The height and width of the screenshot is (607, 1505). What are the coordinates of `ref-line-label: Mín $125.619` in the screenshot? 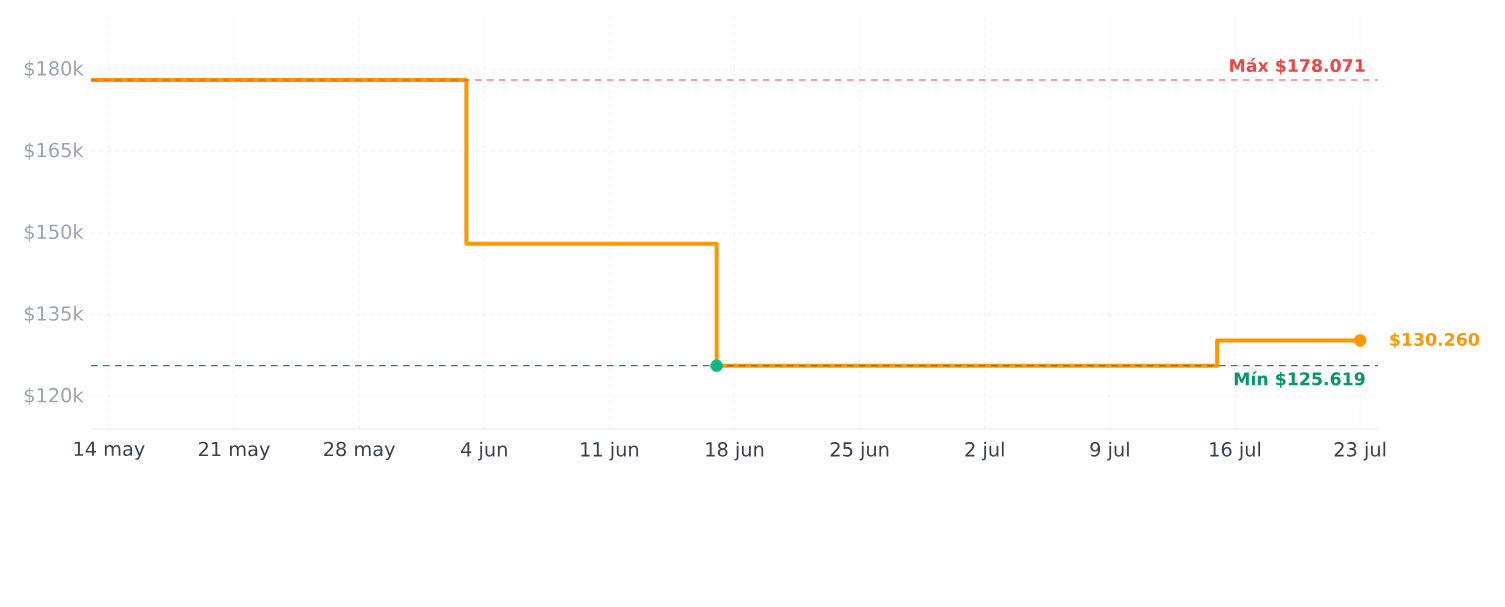 It's located at (1299, 379).